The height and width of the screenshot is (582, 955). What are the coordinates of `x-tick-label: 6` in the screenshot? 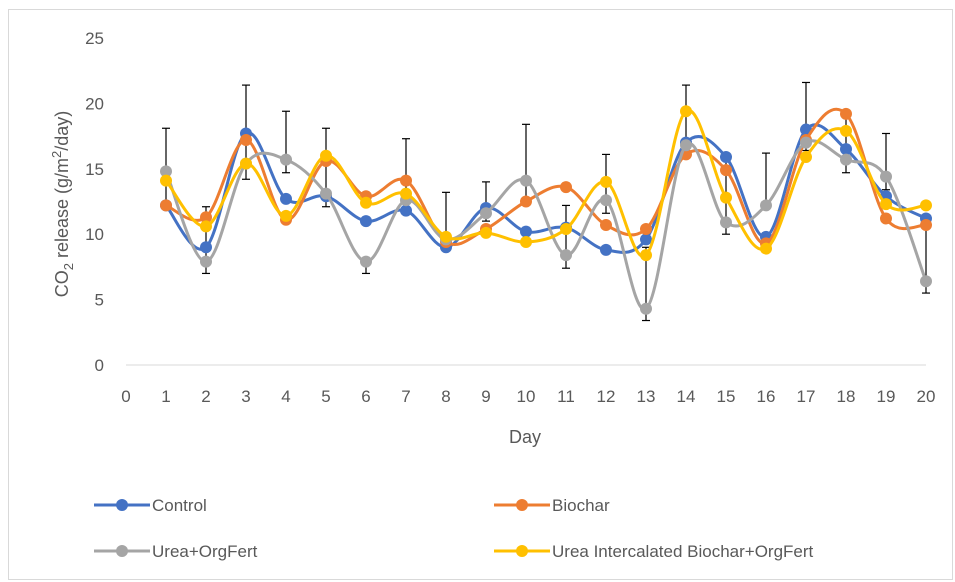 It's located at (365, 396).